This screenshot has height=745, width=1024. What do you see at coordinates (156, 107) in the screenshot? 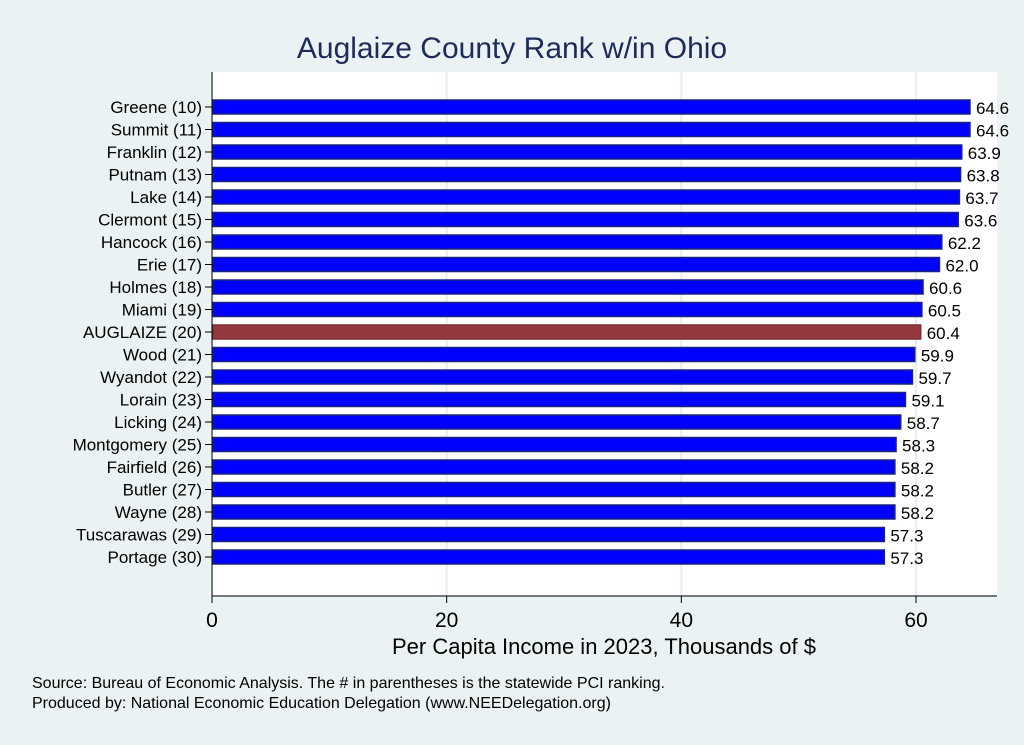
I see `category-label: Greene (10)` at bounding box center [156, 107].